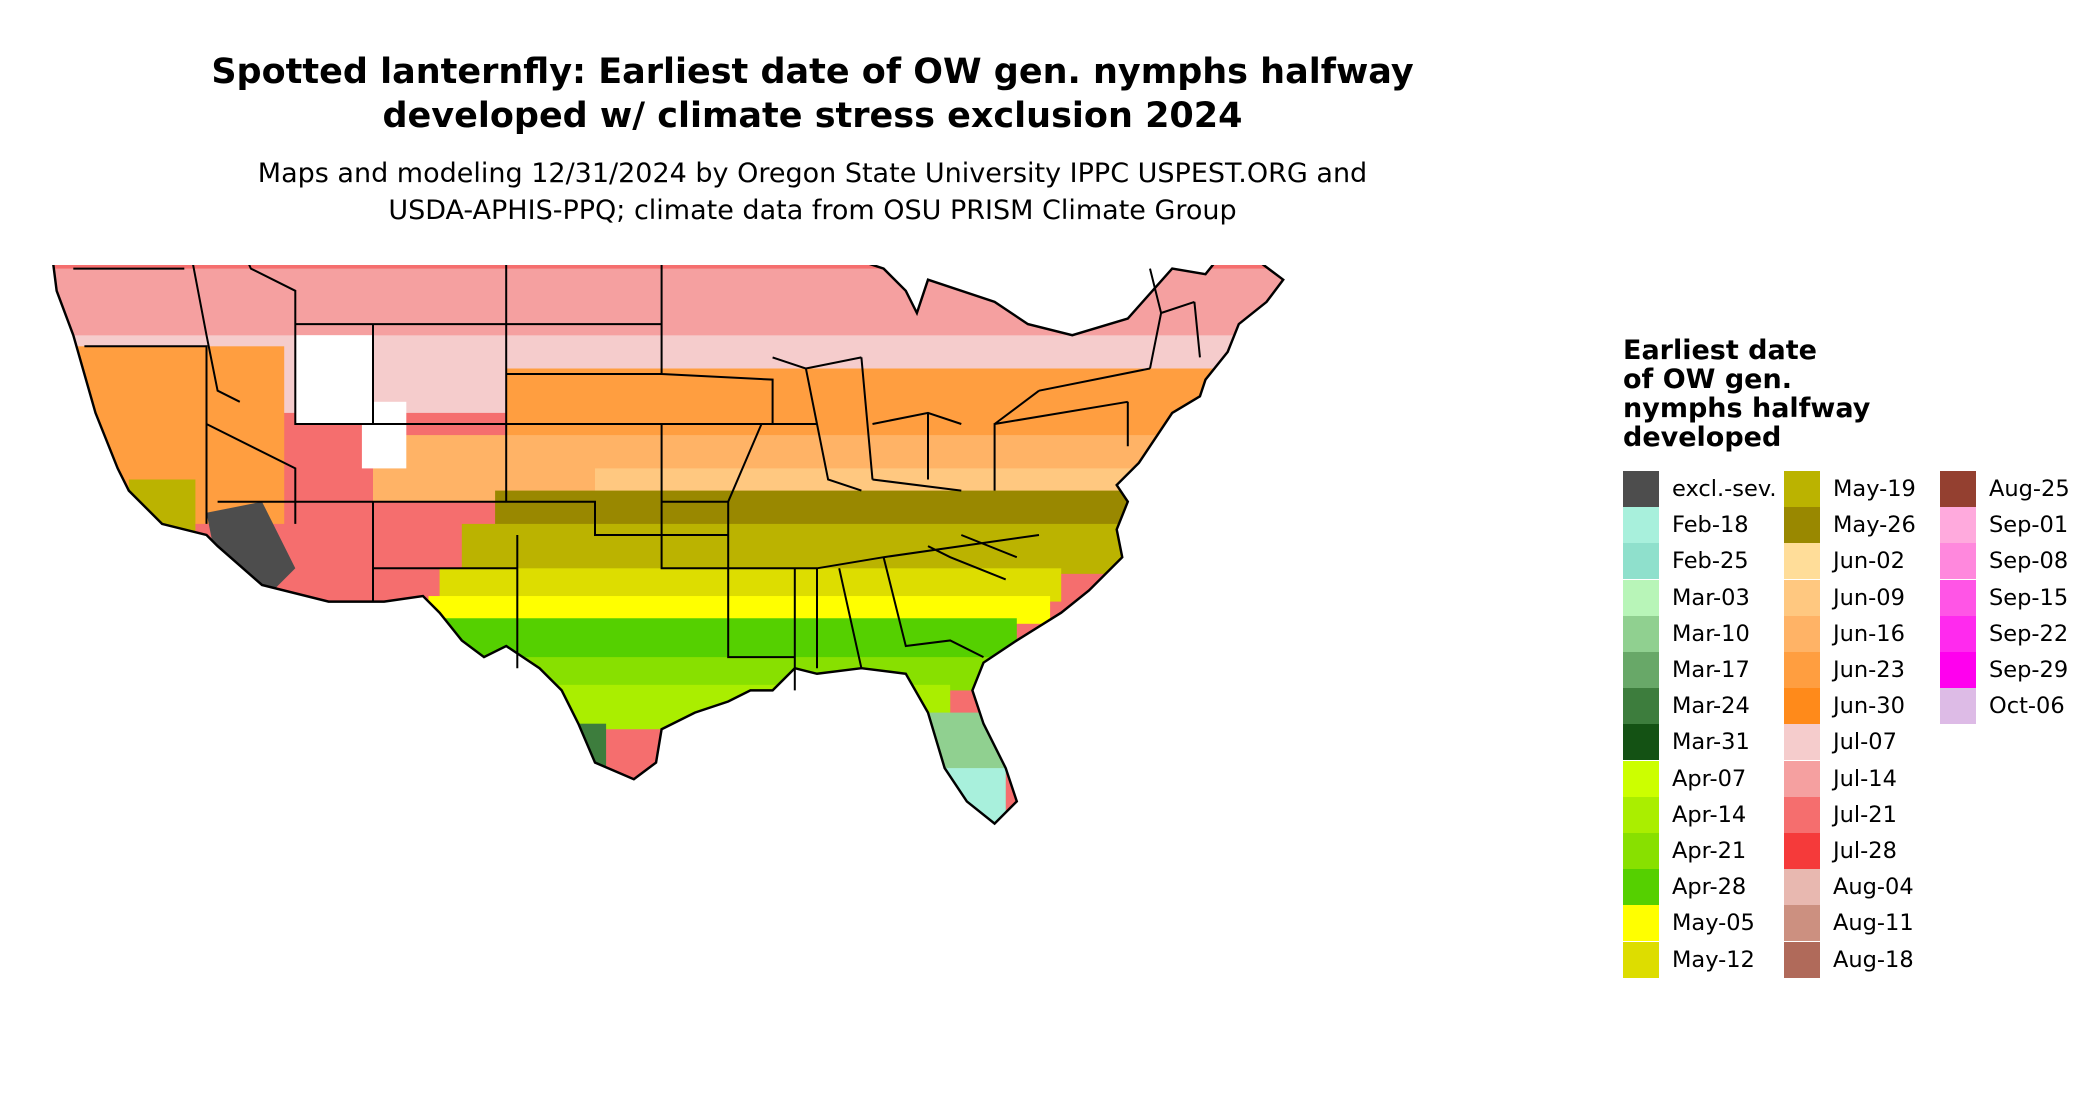 The width and height of the screenshot is (2100, 1116). What do you see at coordinates (1873, 923) in the screenshot?
I see `legend-label: Aug-11` at bounding box center [1873, 923].